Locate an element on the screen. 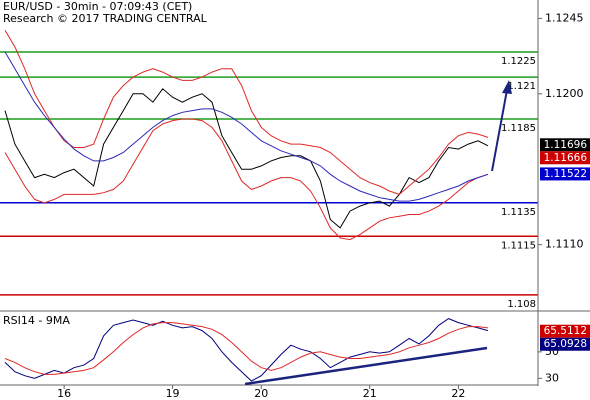 The image size is (590, 400). value-tag-label: 1.11696 is located at coordinates (566, 145).